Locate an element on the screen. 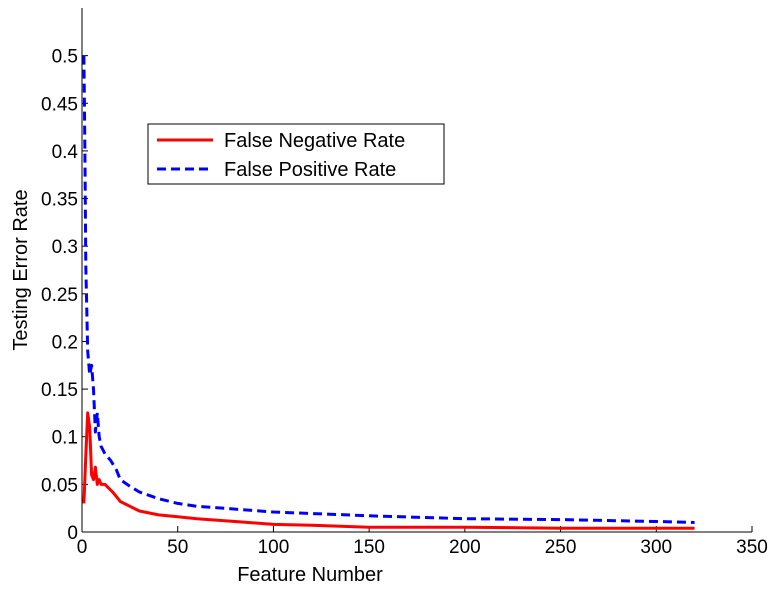 The height and width of the screenshot is (589, 772). y-ticks: 0 0.05 0.1 0.15 0.2 0.25 0.3 0.35 0.4 0.45 0.5 is located at coordinates (64, 295).